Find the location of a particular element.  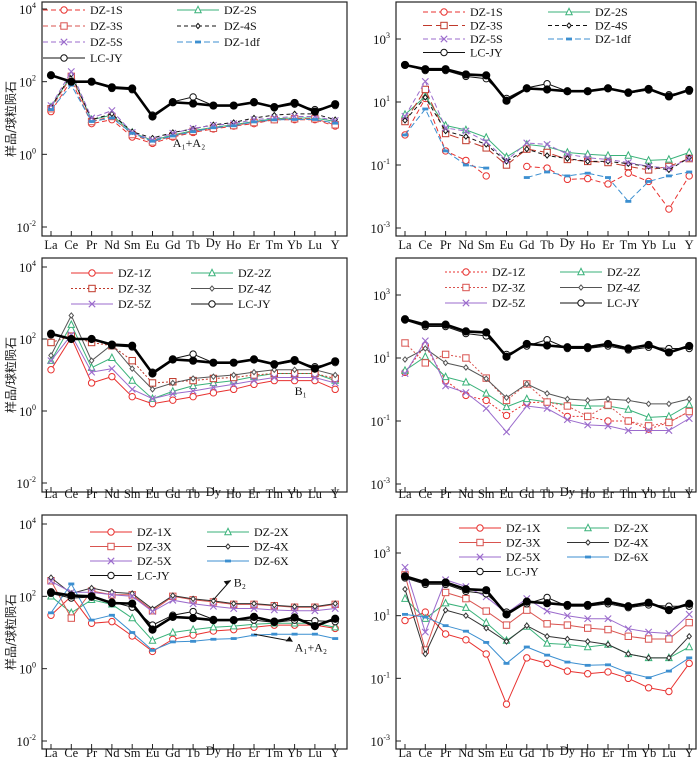

y-axis-label: 样品/球粒陨石 is located at coordinates (10, 632).